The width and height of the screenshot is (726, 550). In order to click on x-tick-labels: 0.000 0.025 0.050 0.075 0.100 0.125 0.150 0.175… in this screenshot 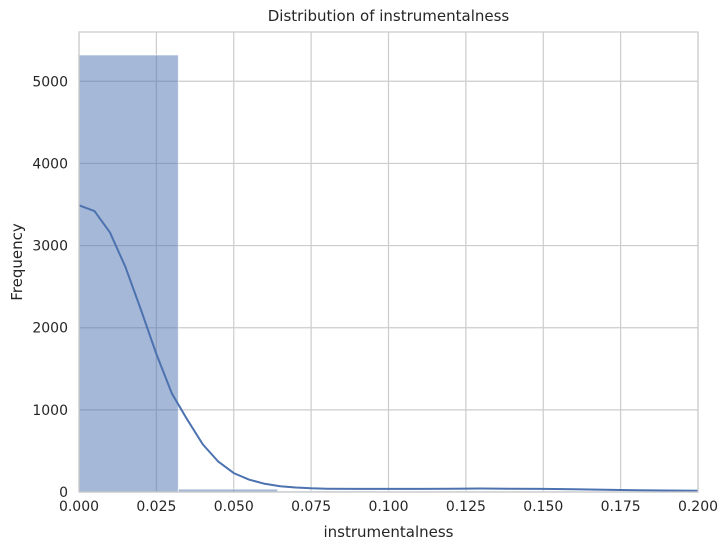, I will do `click(388, 507)`.